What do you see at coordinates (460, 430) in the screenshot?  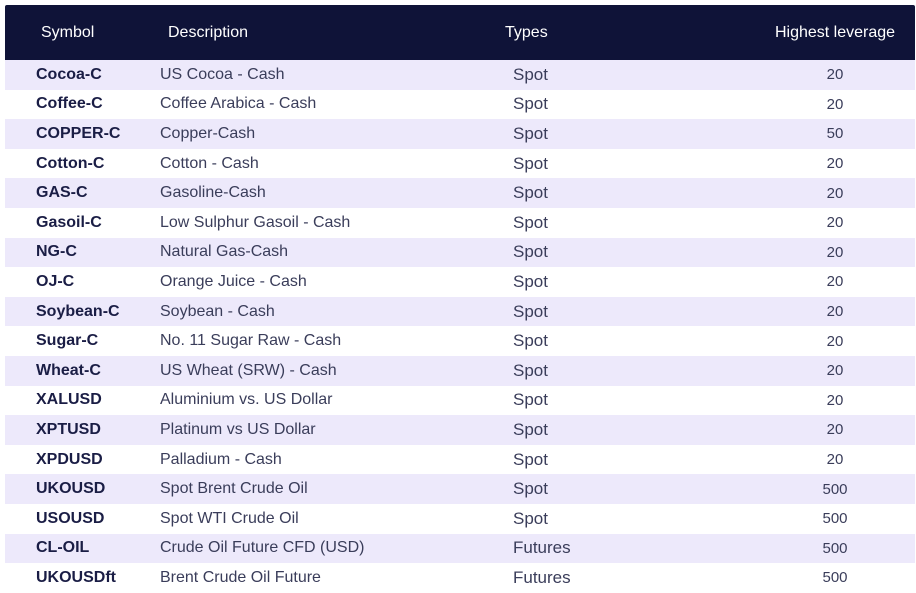 I see `table-row: XPTUSD Platinum vs US Dollar Spot 20` at bounding box center [460, 430].